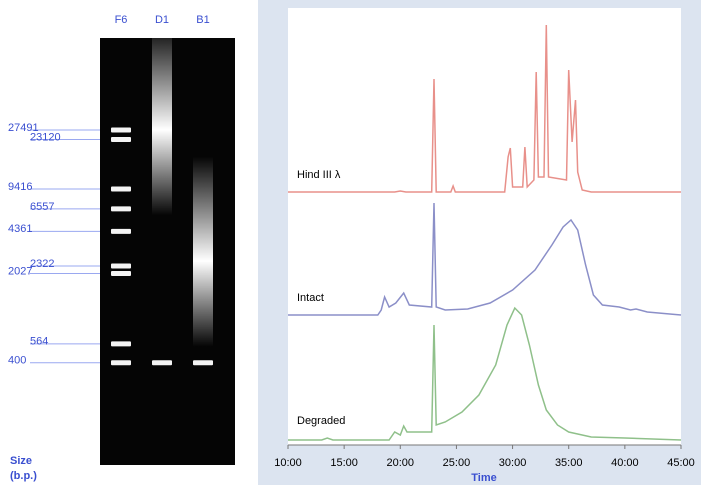 This screenshot has height=485, width=701. What do you see at coordinates (45, 137) in the screenshot?
I see `y-tick-label: 23120` at bounding box center [45, 137].